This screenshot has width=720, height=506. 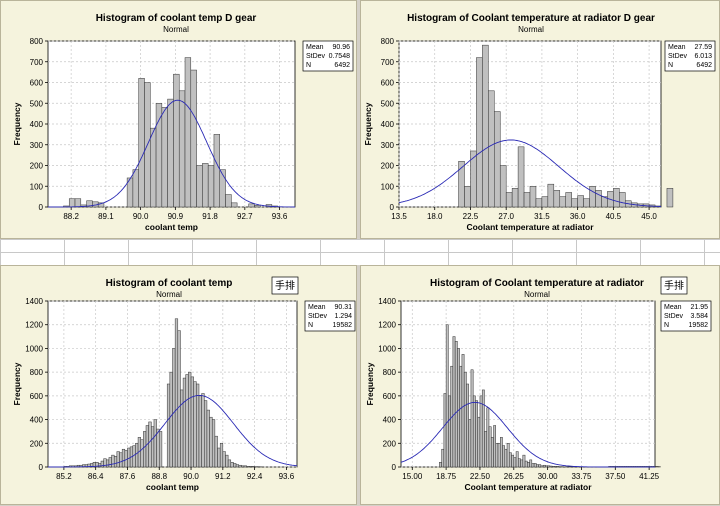 What do you see at coordinates (210, 216) in the screenshot?
I see `x-tick-label: 91.8` at bounding box center [210, 216].